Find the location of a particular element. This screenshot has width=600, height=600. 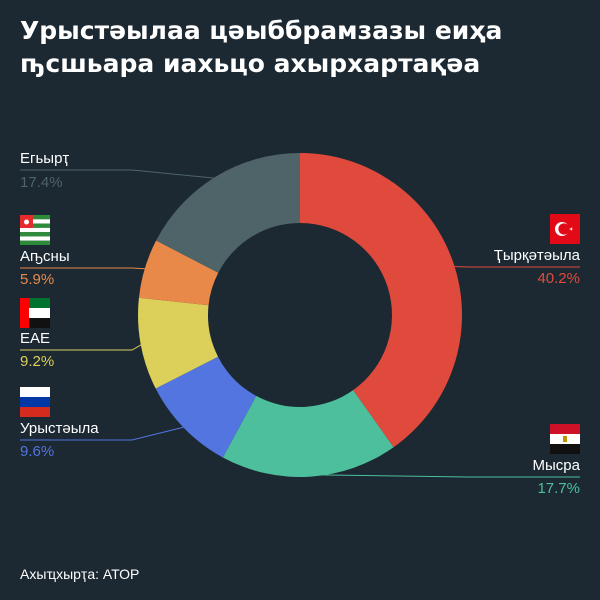

flag-icon-abkhazia is located at coordinates (35, 230).